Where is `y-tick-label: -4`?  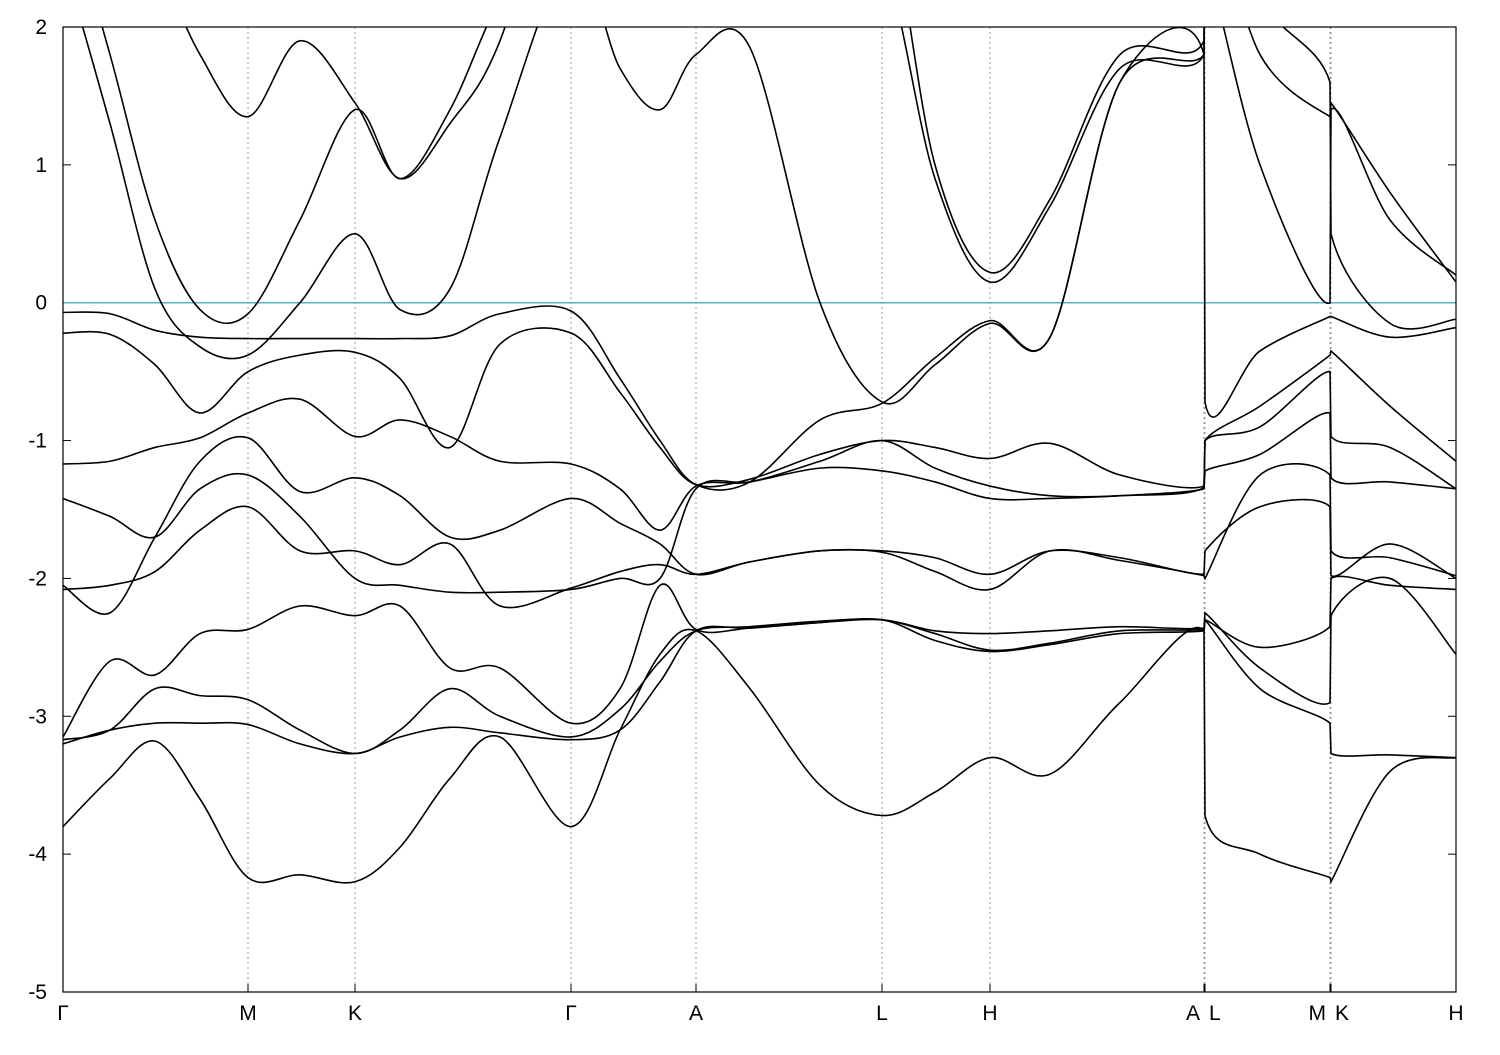 y-tick-label: -4 is located at coordinates (37, 854).